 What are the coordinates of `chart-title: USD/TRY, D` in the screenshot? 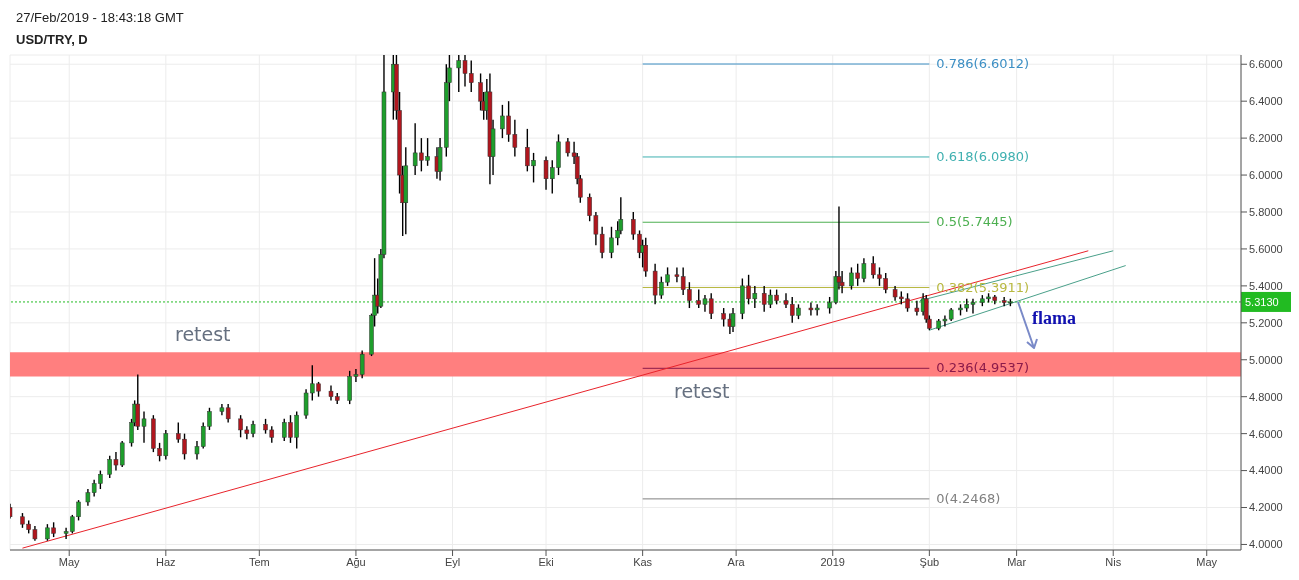 It's located at (52, 39).